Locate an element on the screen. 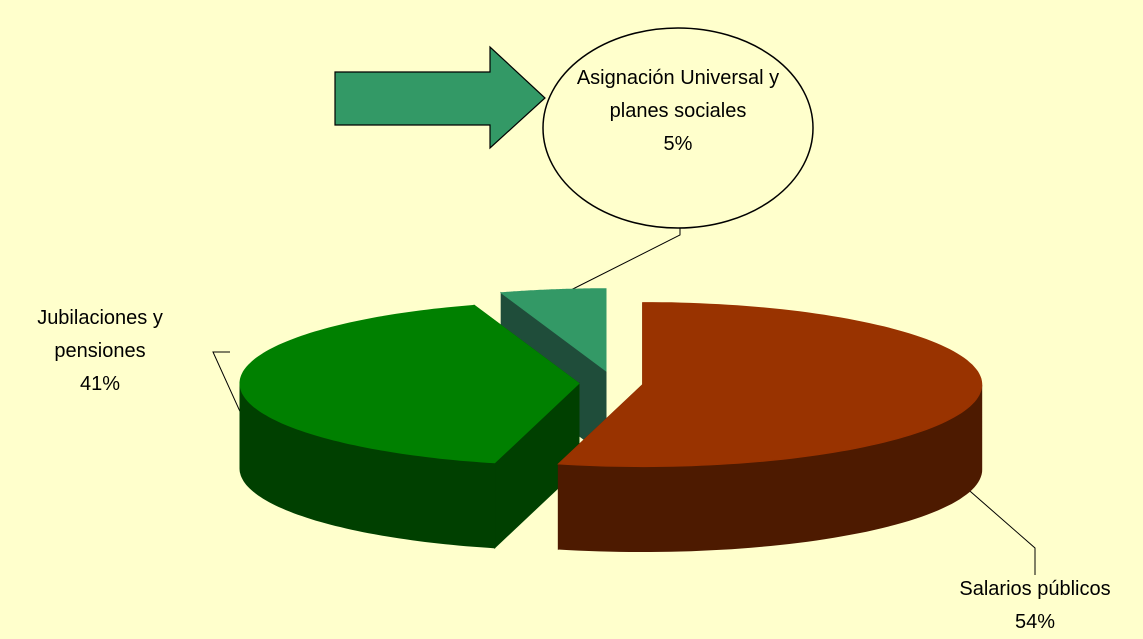 Image resolution: width=1143 pixels, height=639 pixels. callout-ellipse is located at coordinates (678, 128).